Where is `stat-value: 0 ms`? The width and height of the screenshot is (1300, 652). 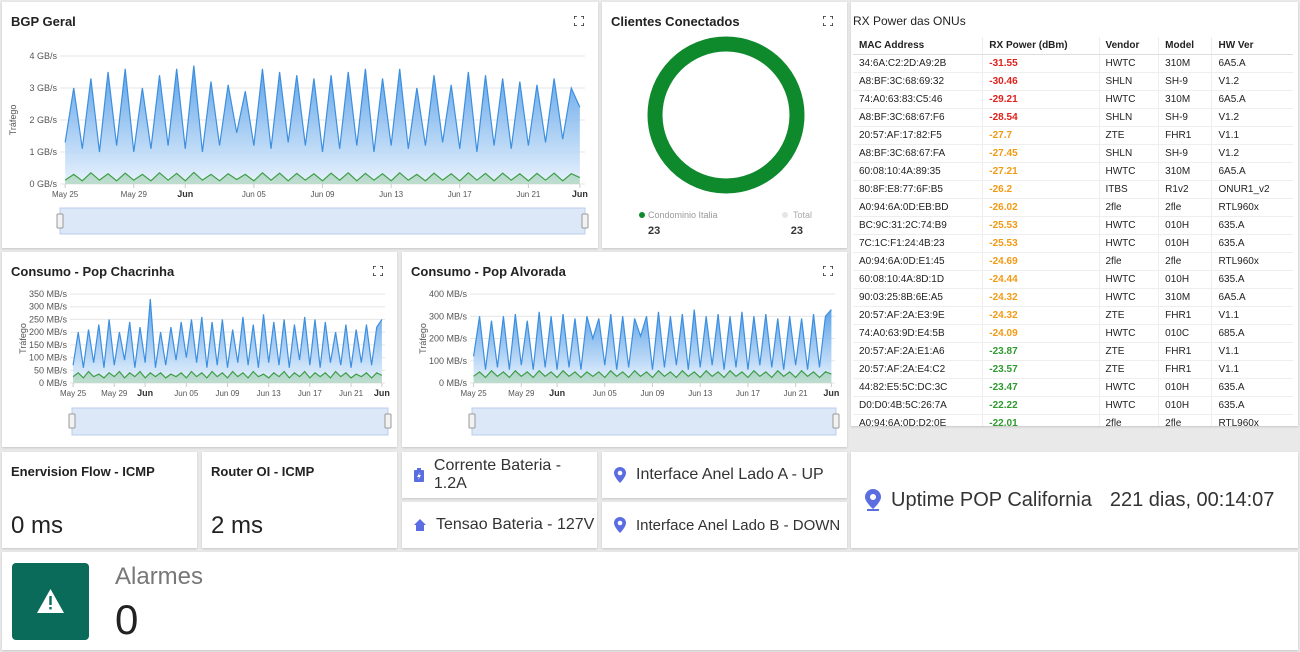 stat-value: 0 ms is located at coordinates (37, 525).